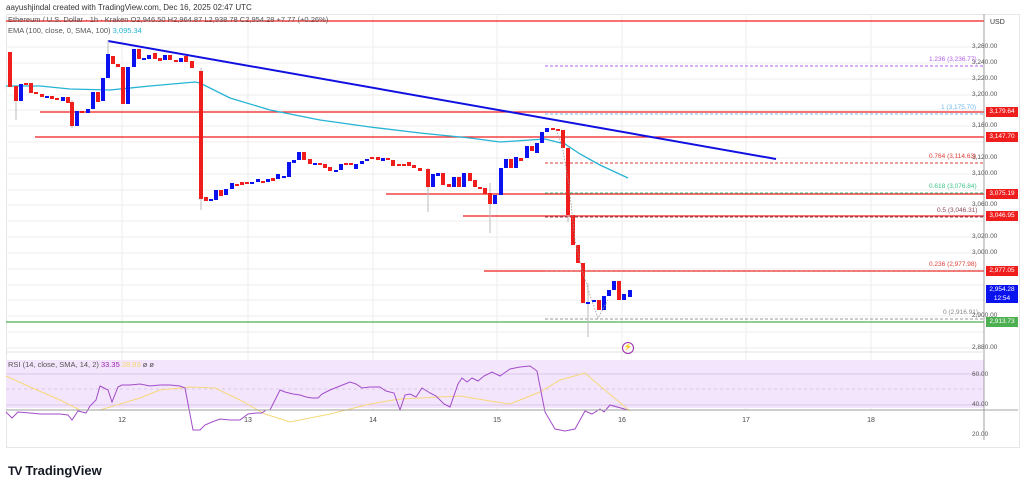 This screenshot has height=488, width=1024. Describe the element at coordinates (985, 157) in the screenshot. I see `price-tick: 3,120.00` at that location.